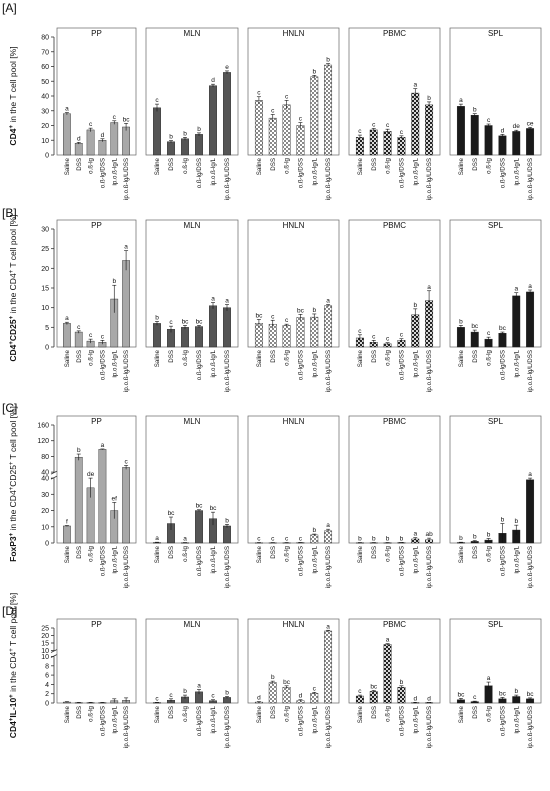 The height and width of the screenshot is (791, 550). I want to click on y-tick-label: 5, so click(47, 328).